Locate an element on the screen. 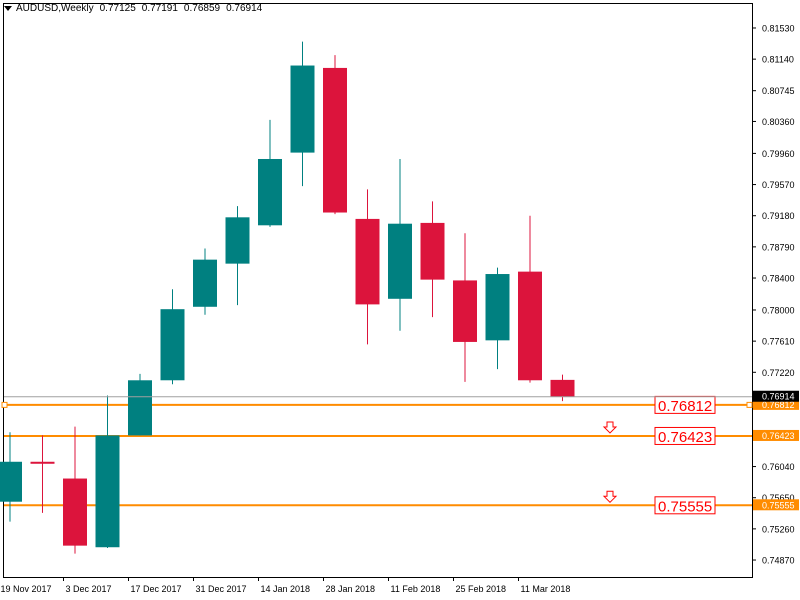 The height and width of the screenshot is (600, 800). level-label: 0.76812 is located at coordinates (685, 406).